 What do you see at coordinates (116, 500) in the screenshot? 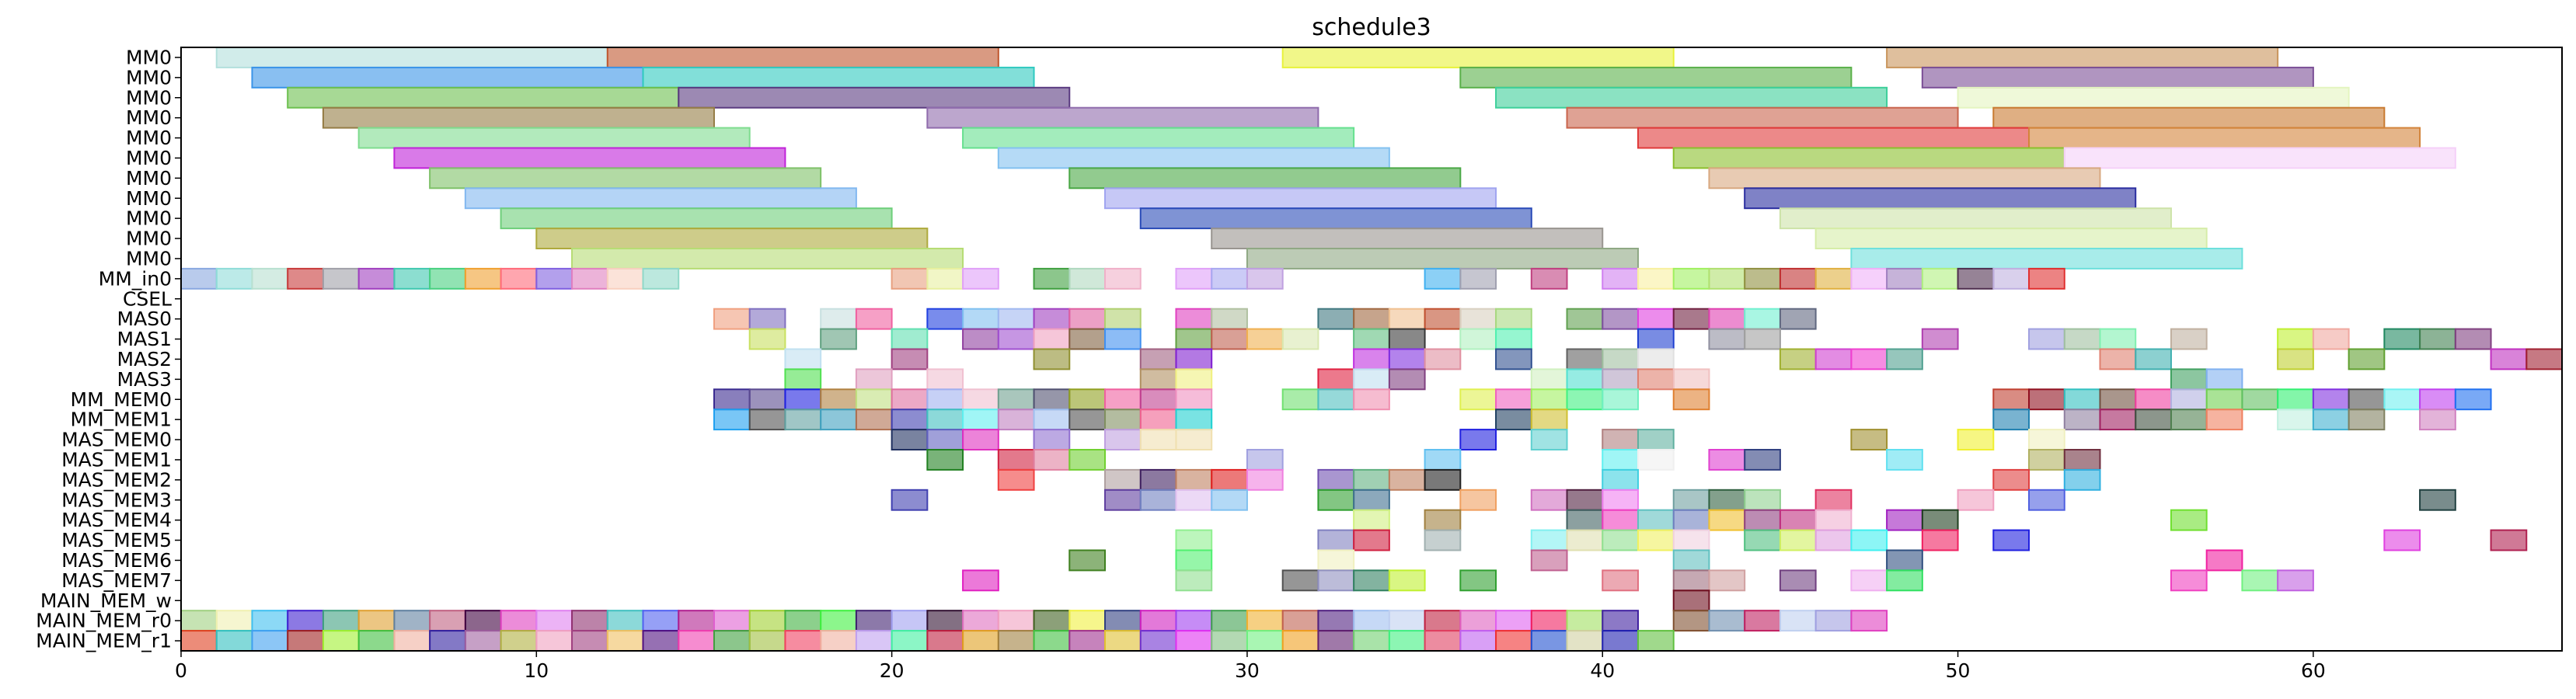
I see `y-tick-label: MAS_MEM3` at bounding box center [116, 500].